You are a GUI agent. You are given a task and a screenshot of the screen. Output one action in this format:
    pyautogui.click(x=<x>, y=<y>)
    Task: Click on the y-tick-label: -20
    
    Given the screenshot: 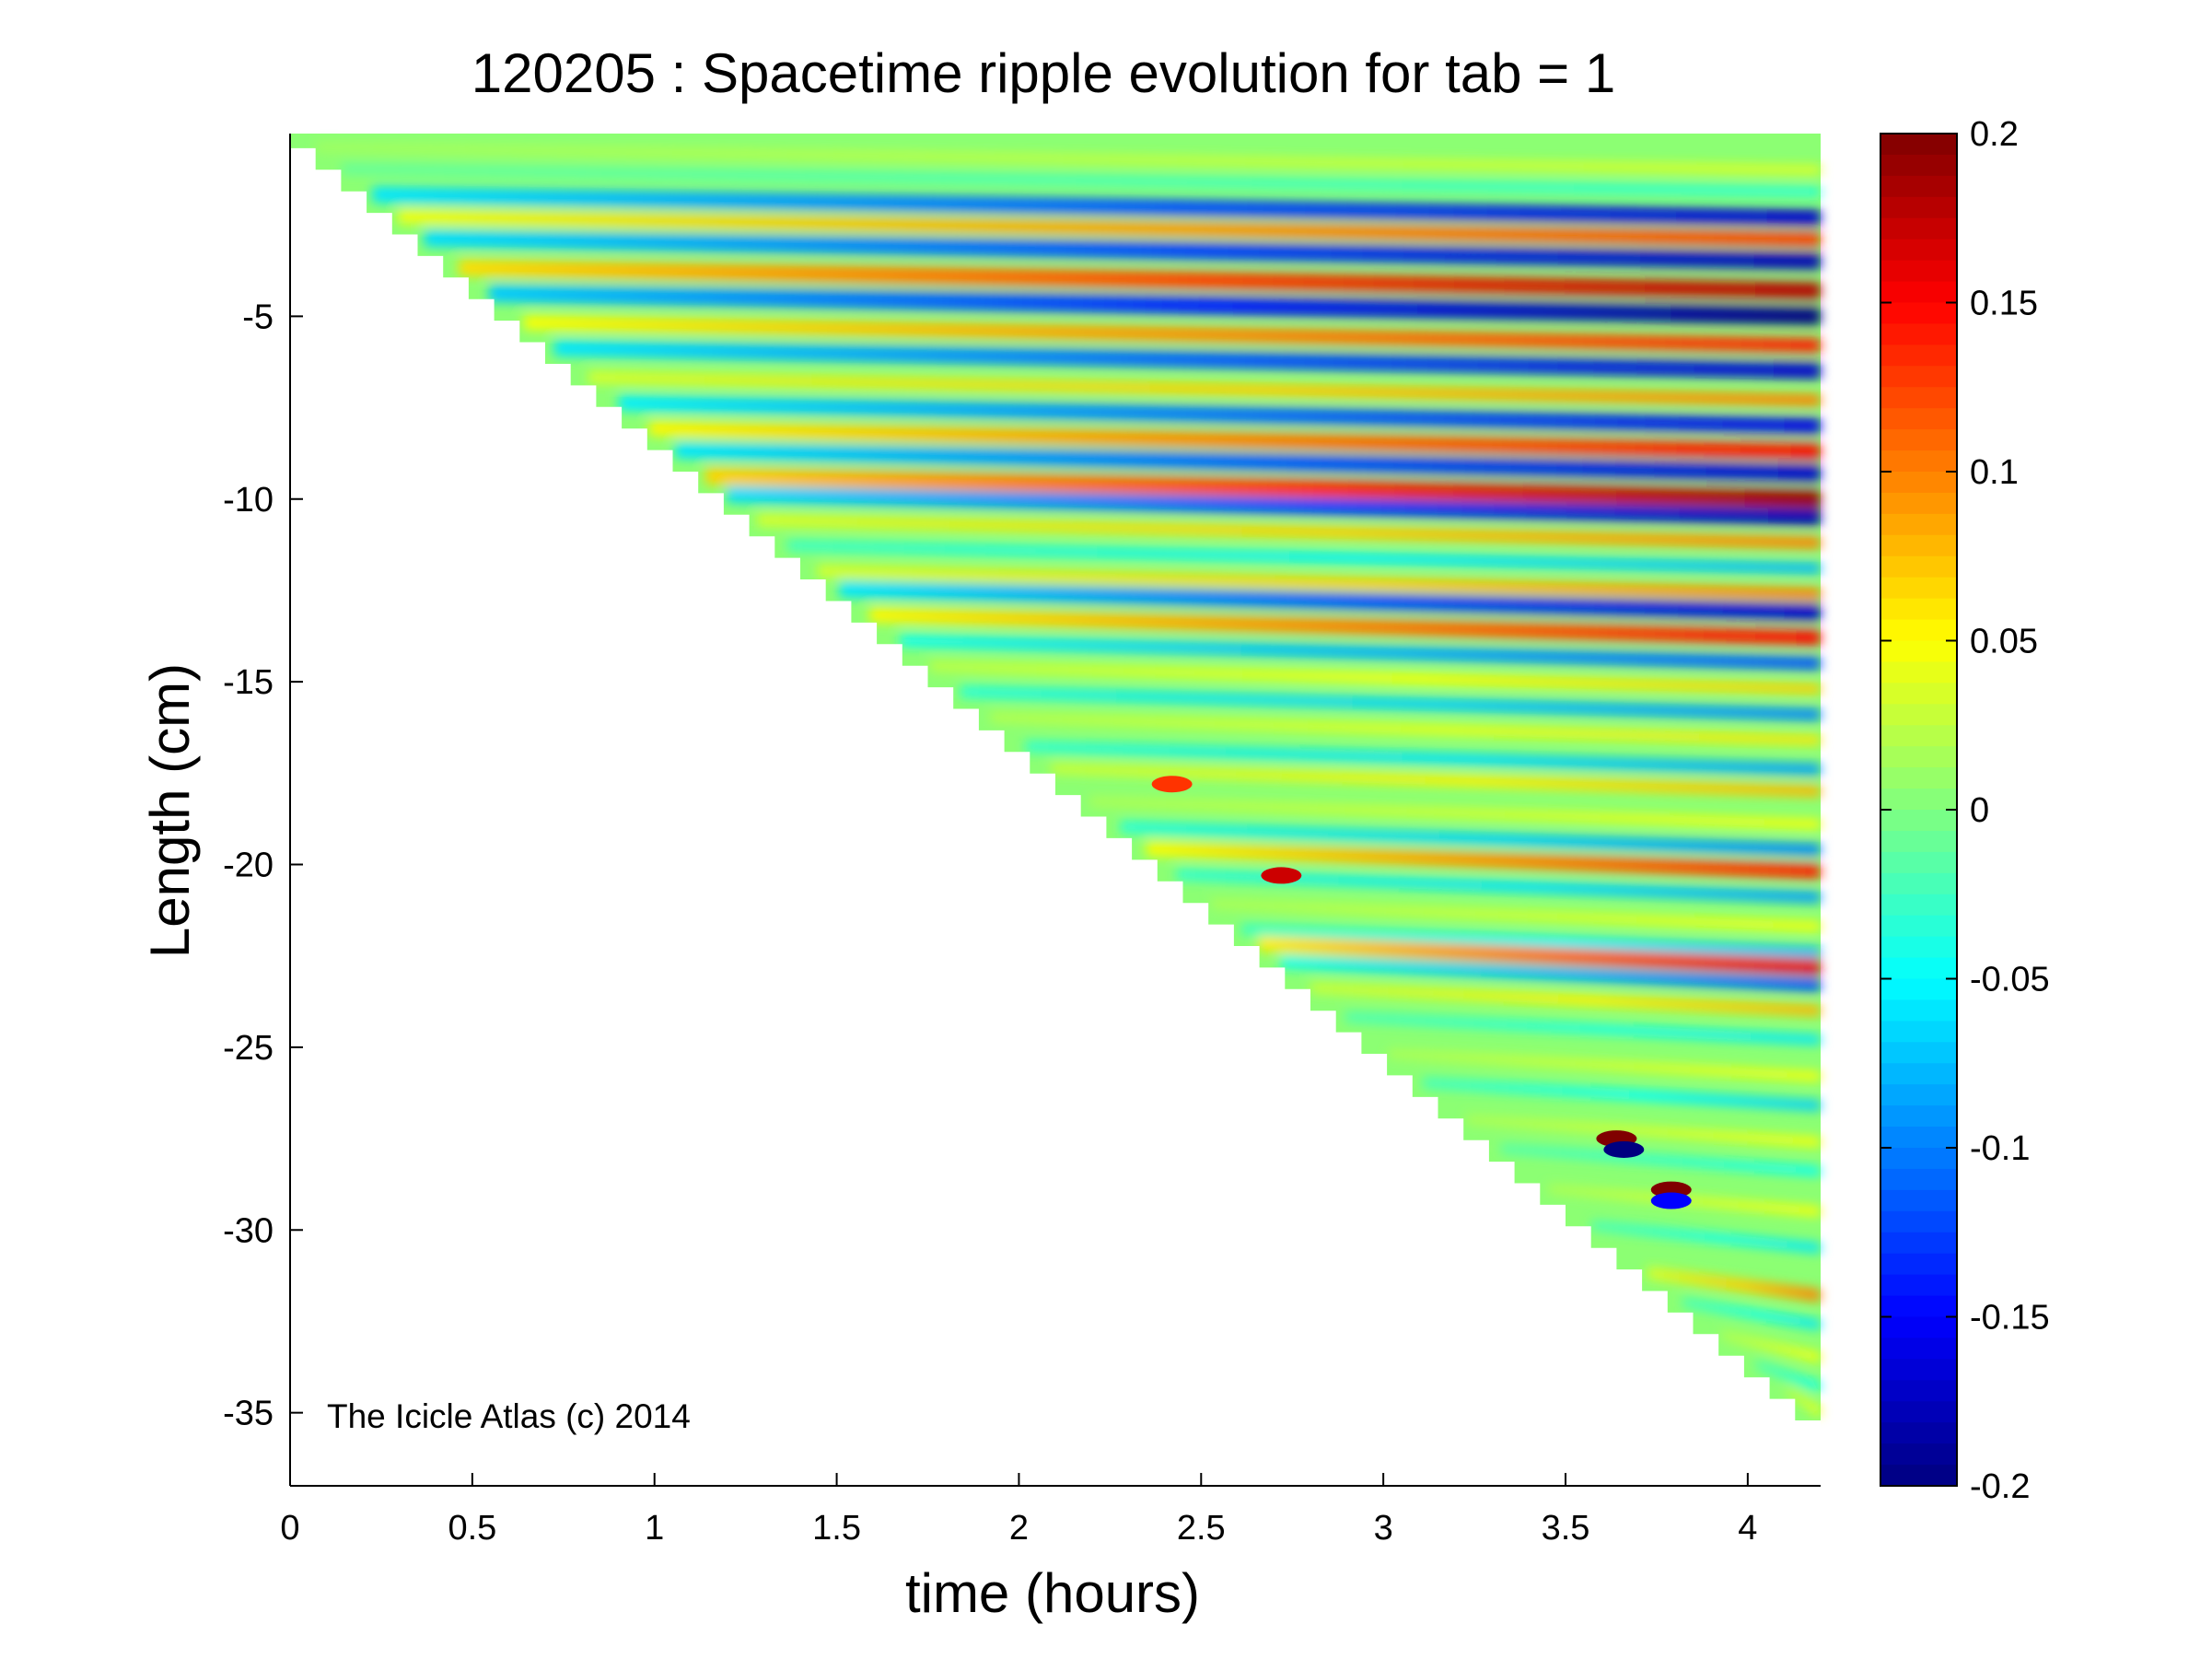 What is the action you would take?
    pyautogui.click(x=248, y=866)
    